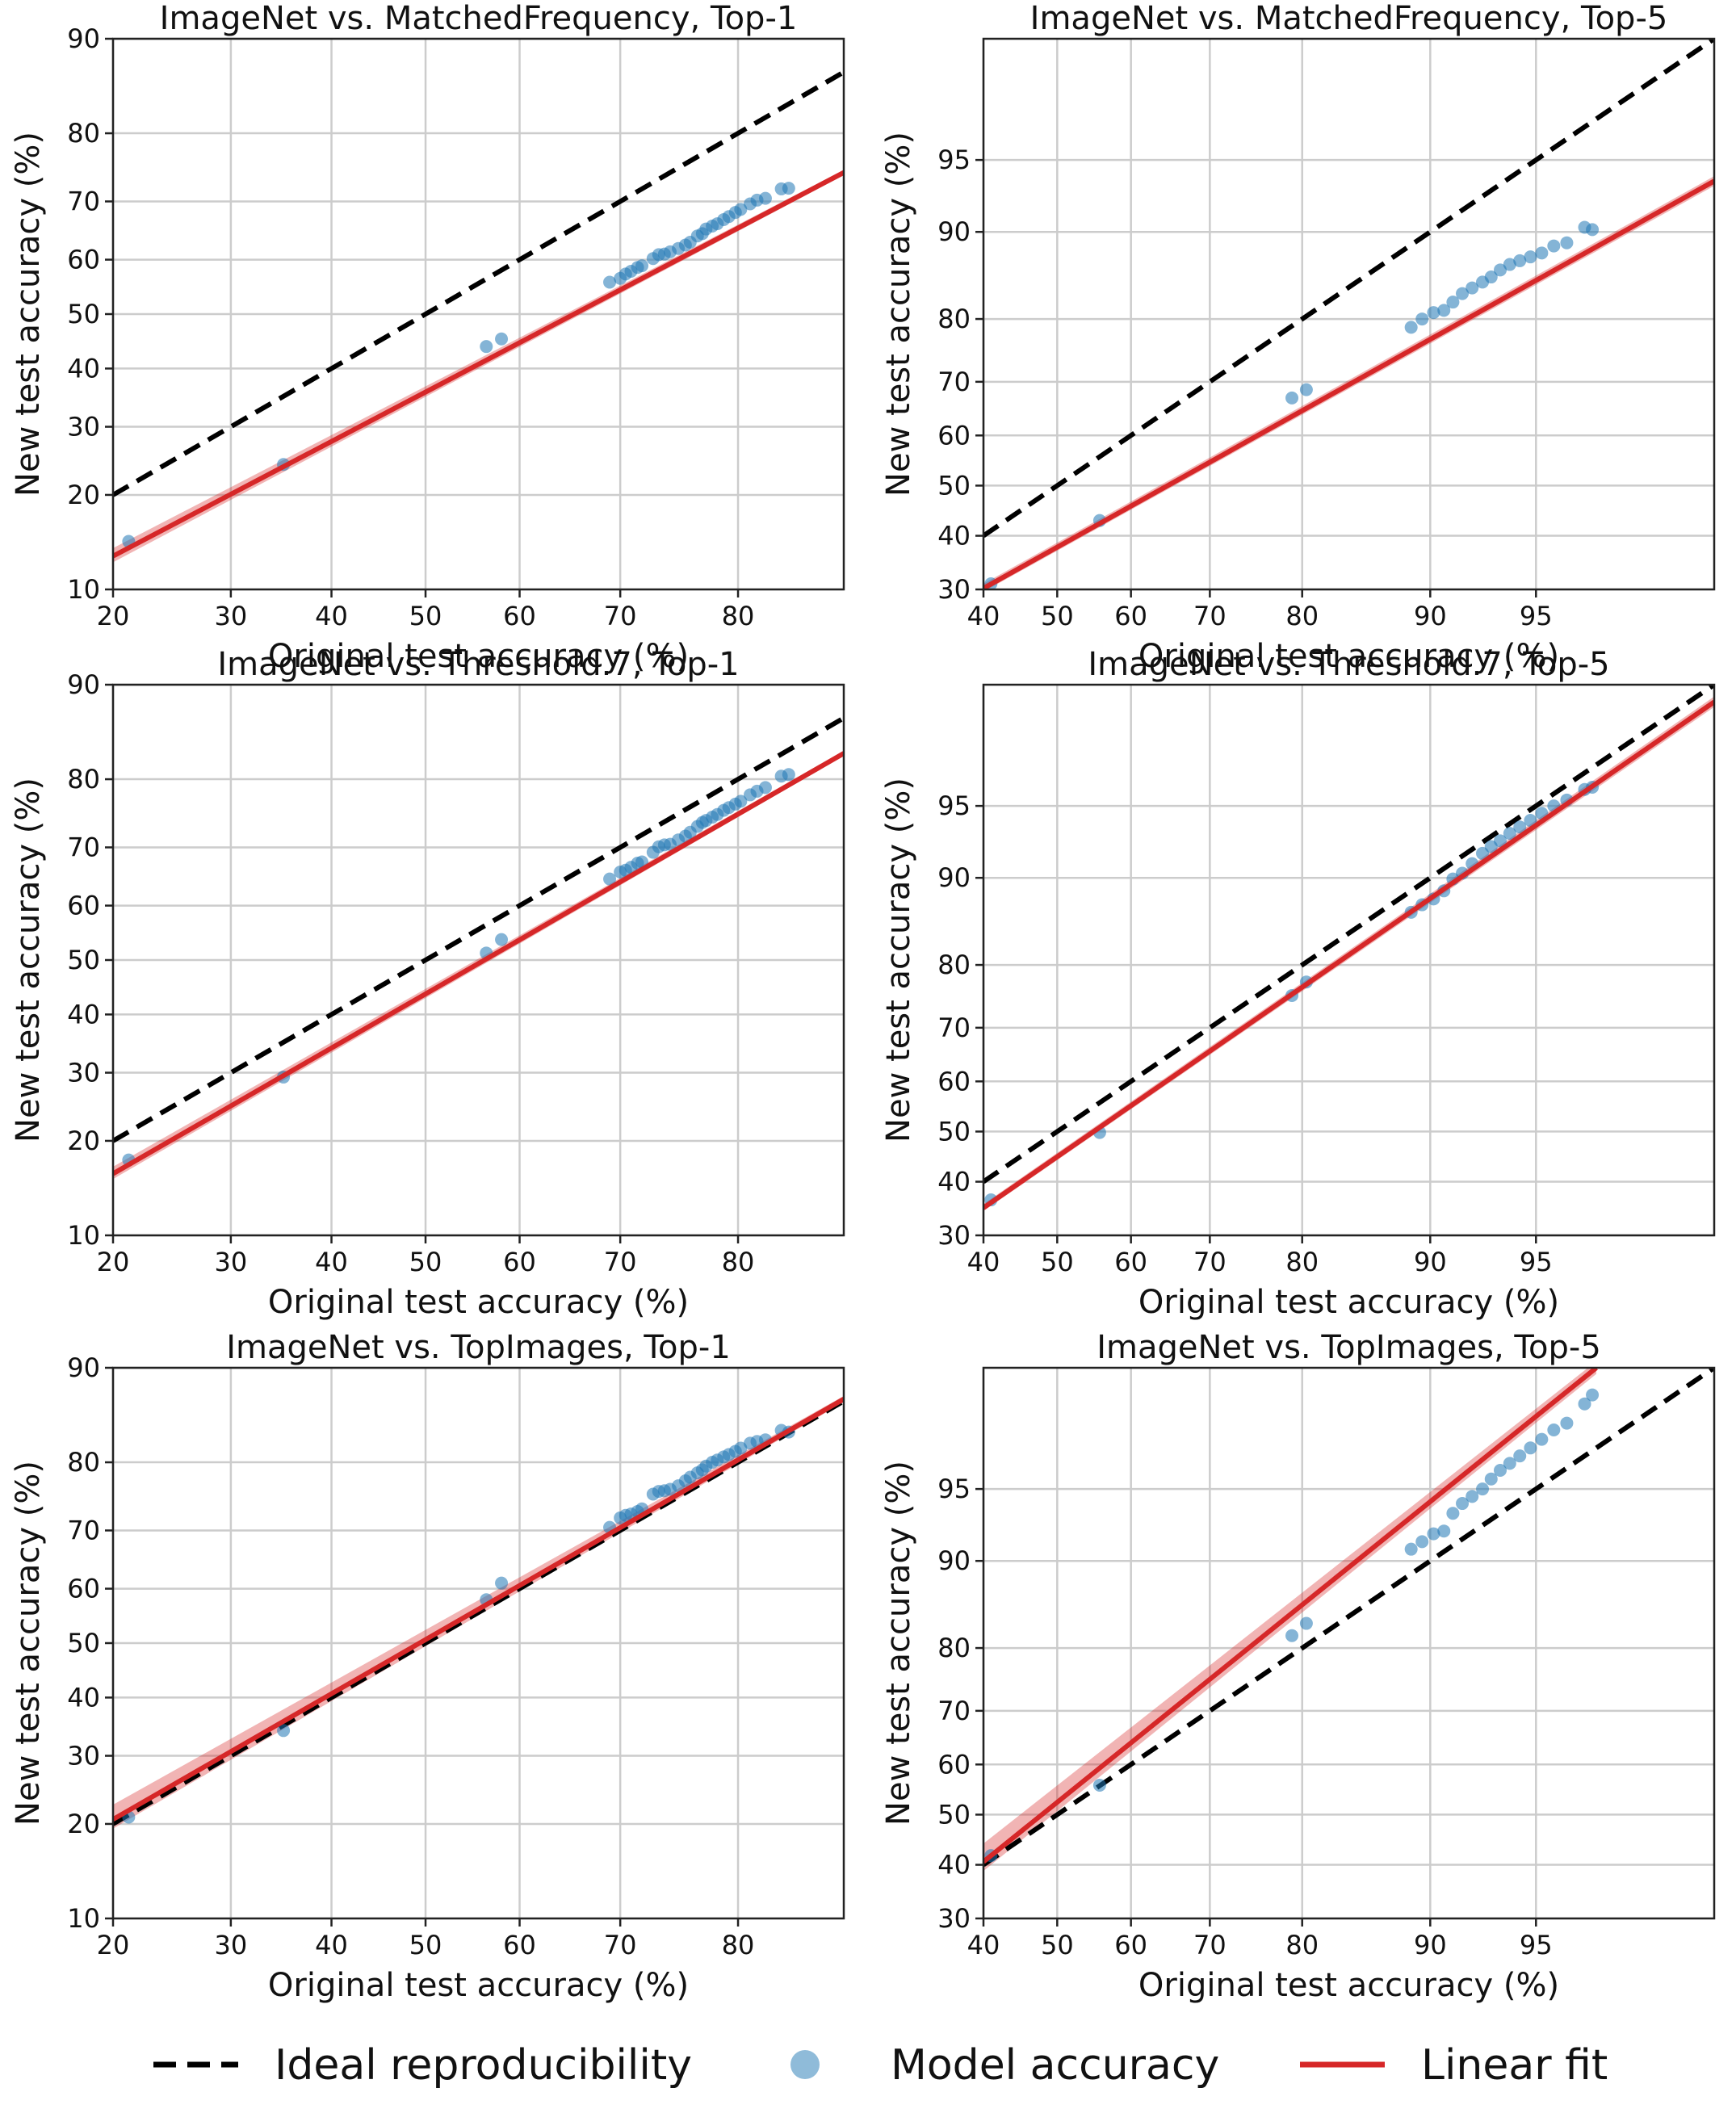  I want to click on y-tick-label: 95, so click(954, 160).